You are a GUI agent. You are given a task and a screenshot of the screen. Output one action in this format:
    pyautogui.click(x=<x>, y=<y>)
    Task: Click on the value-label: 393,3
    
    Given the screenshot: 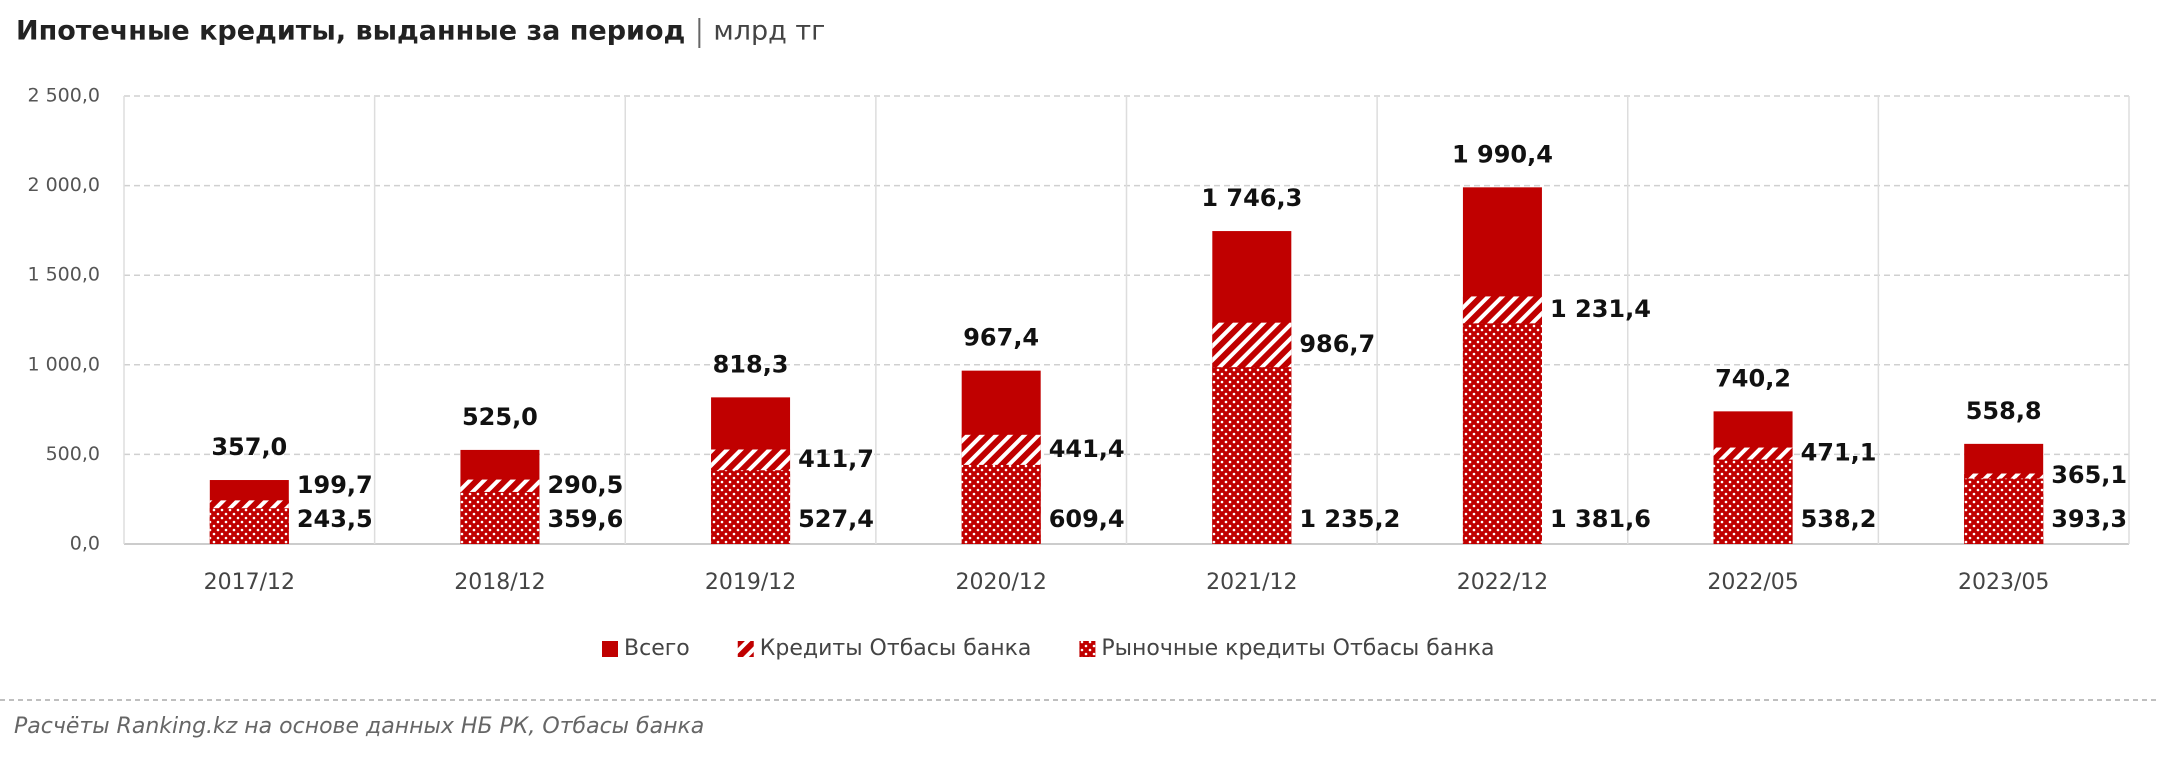 What is the action you would take?
    pyautogui.click(x=2089, y=519)
    